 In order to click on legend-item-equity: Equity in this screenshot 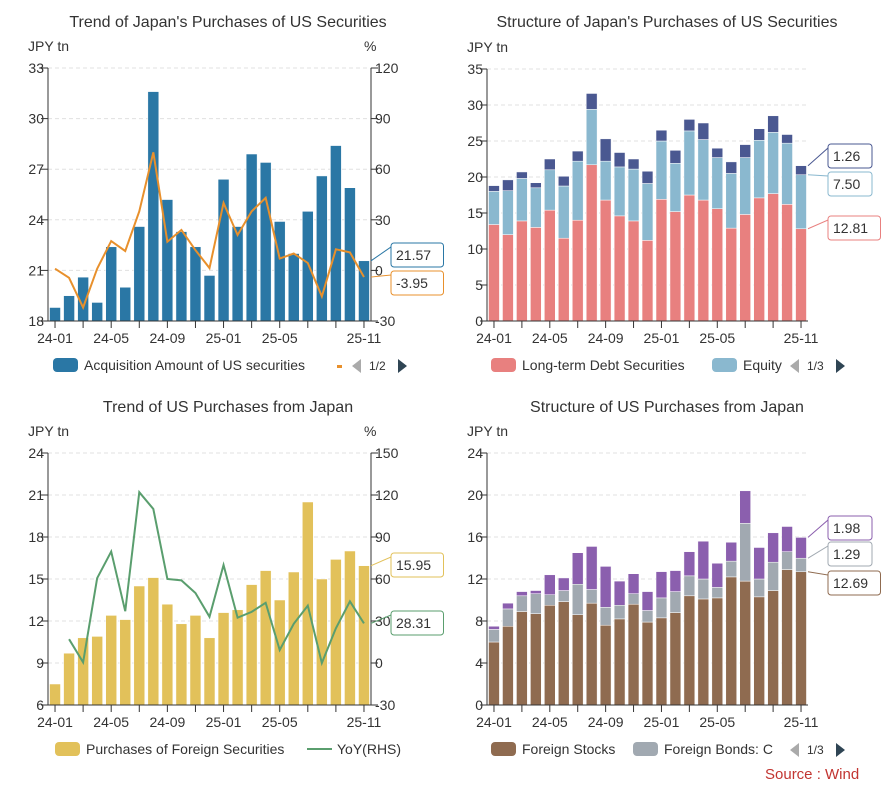, I will do `click(747, 365)`.